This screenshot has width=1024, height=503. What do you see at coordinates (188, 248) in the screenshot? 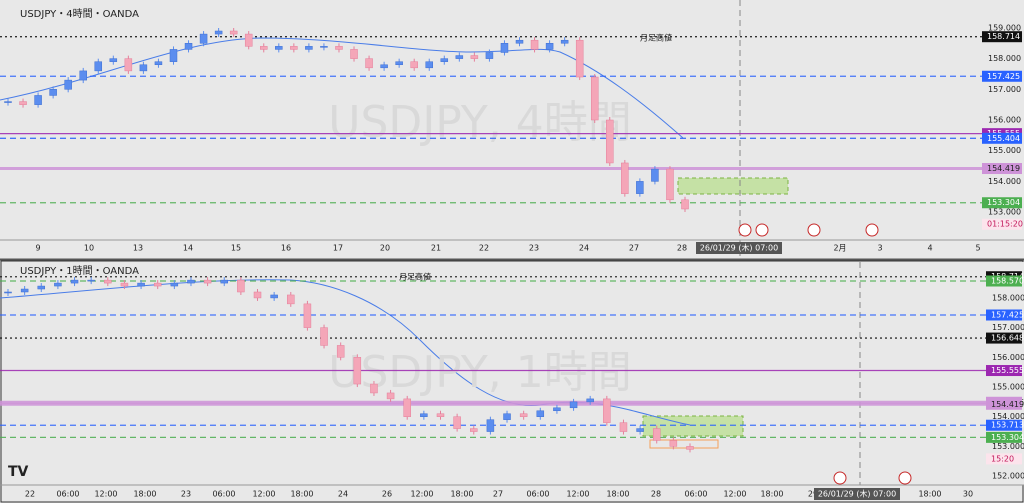
I see `x-tick-label: 14` at bounding box center [188, 248].